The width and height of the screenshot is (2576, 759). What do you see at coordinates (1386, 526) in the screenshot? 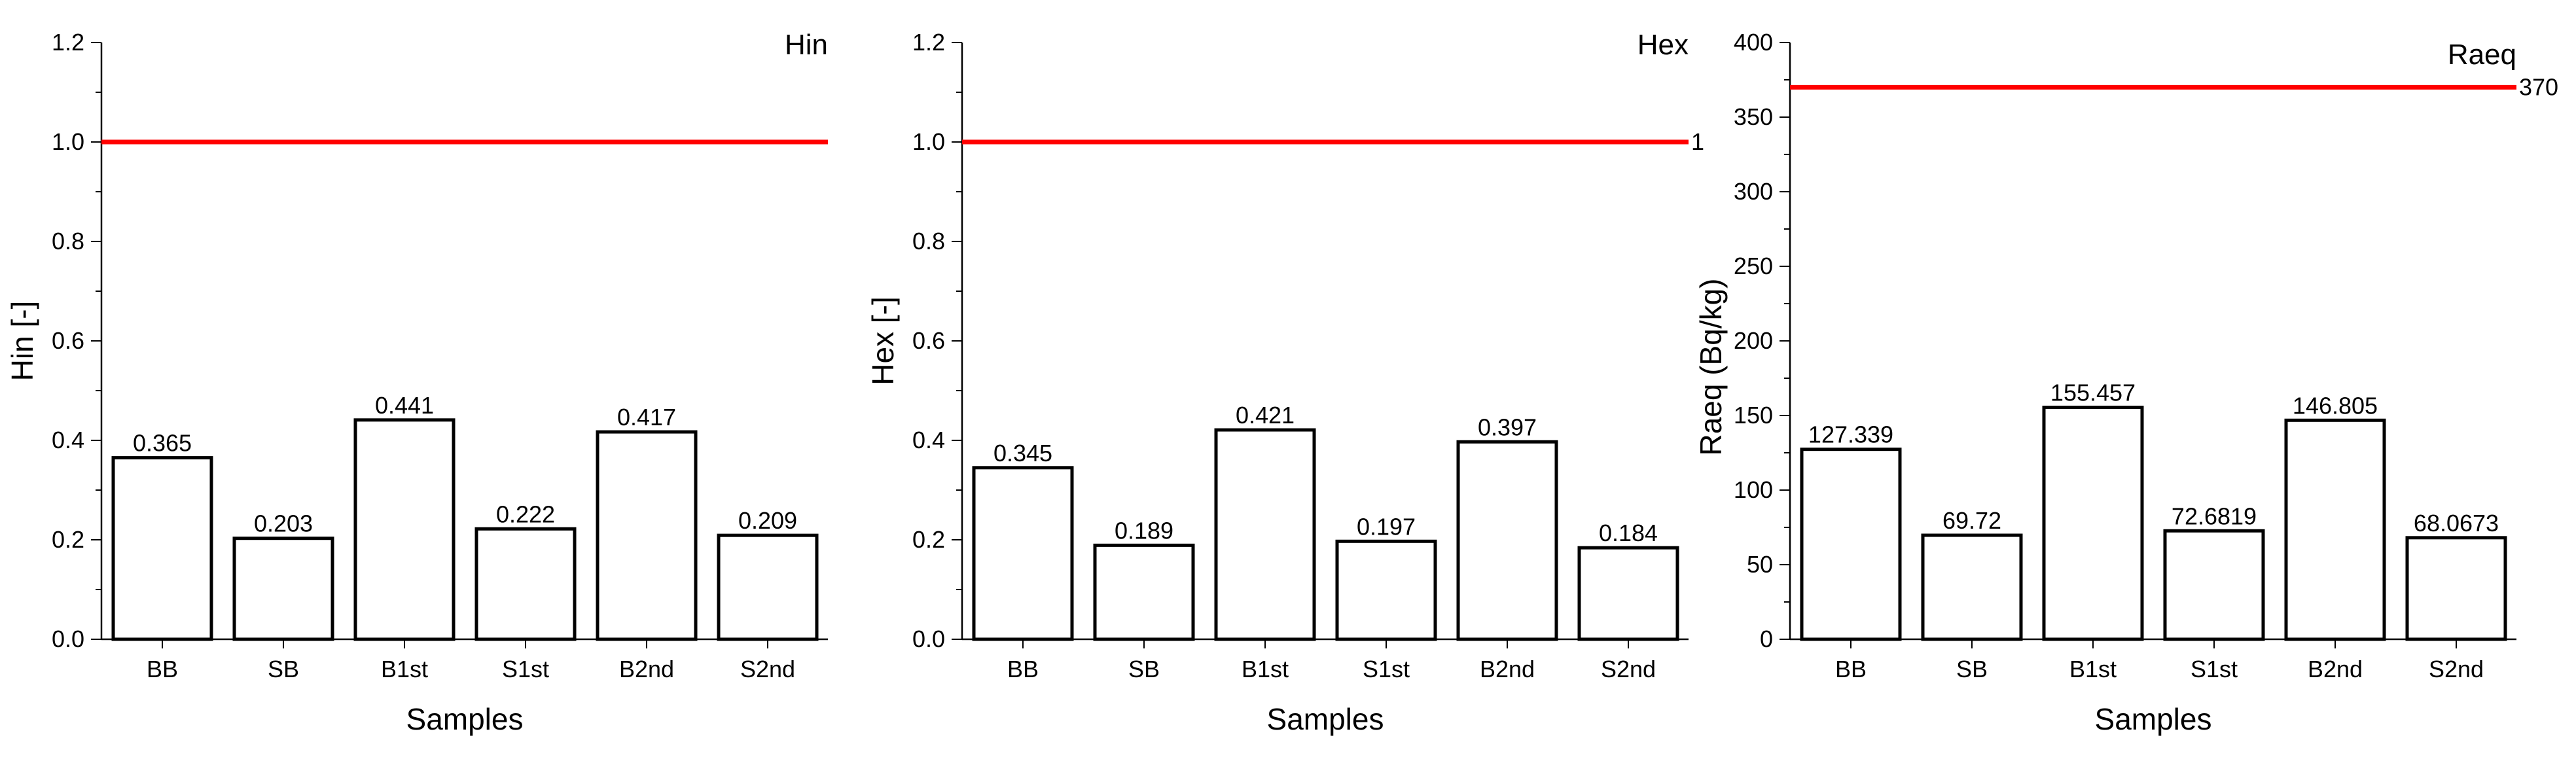
I see `bar-value-label: 0.197` at bounding box center [1386, 526].